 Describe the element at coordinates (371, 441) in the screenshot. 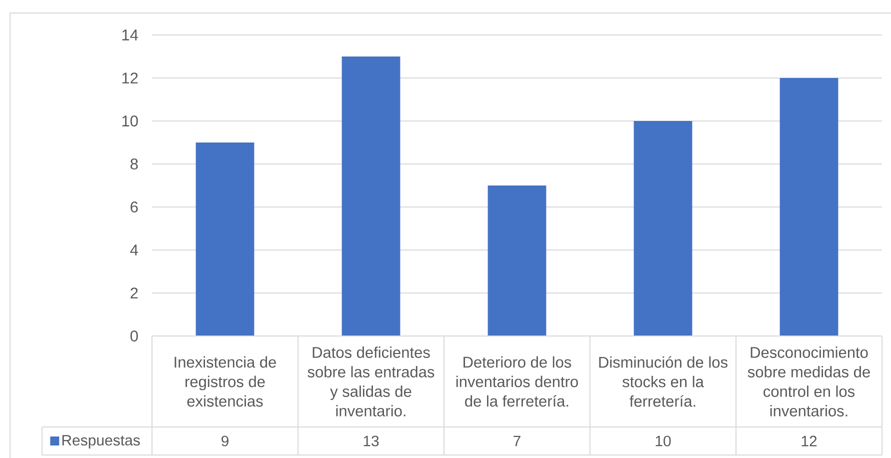

I see `data-label: 13` at that location.